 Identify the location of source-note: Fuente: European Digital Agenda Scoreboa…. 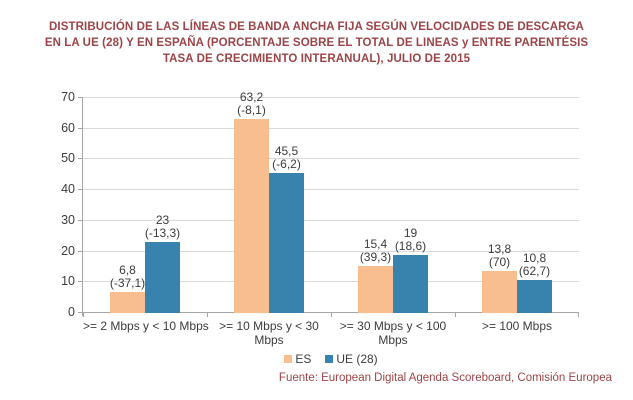
(445, 378).